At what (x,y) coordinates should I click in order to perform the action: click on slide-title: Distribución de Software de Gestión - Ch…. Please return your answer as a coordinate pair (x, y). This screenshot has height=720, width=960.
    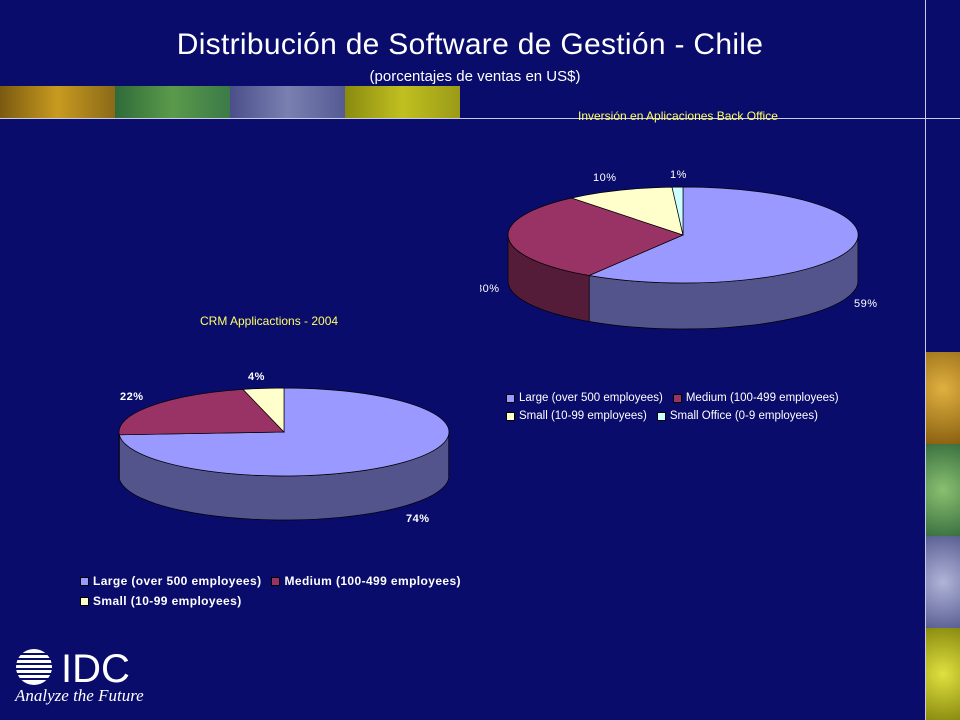
    Looking at the image, I should click on (470, 44).